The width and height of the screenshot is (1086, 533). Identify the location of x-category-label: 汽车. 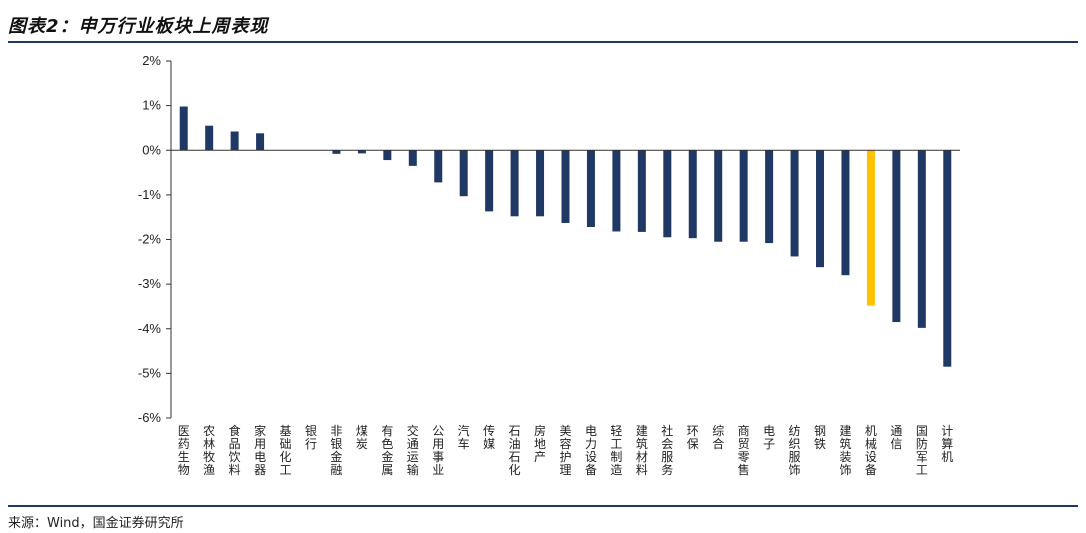
(464, 437).